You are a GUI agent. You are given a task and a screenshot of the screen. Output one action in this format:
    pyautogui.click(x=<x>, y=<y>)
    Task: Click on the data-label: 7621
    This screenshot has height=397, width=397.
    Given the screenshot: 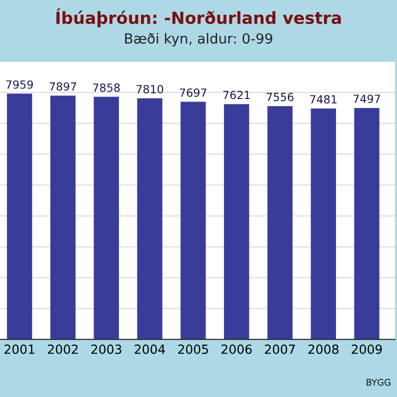 What is the action you would take?
    pyautogui.click(x=236, y=95)
    